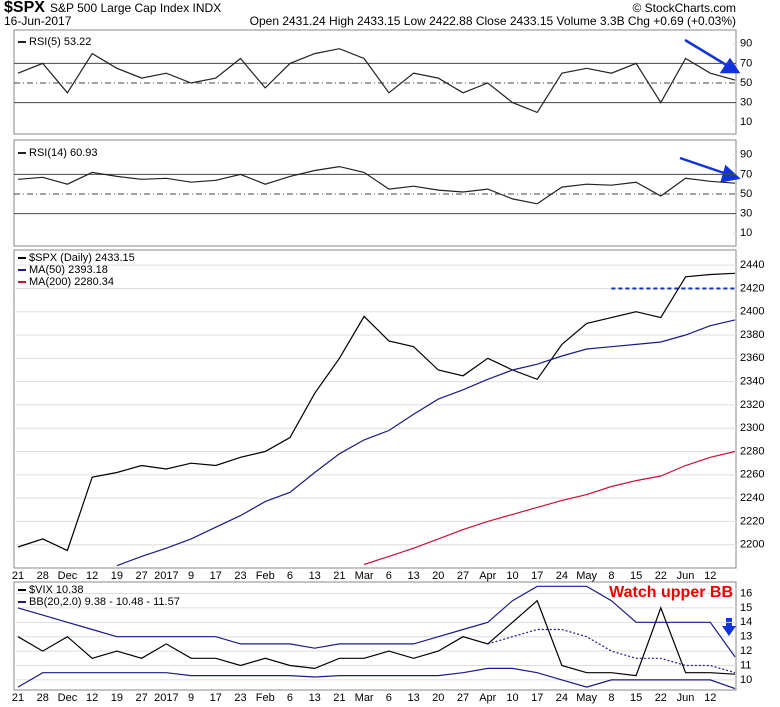  I want to click on y-tick-label: 2240, so click(752, 498).